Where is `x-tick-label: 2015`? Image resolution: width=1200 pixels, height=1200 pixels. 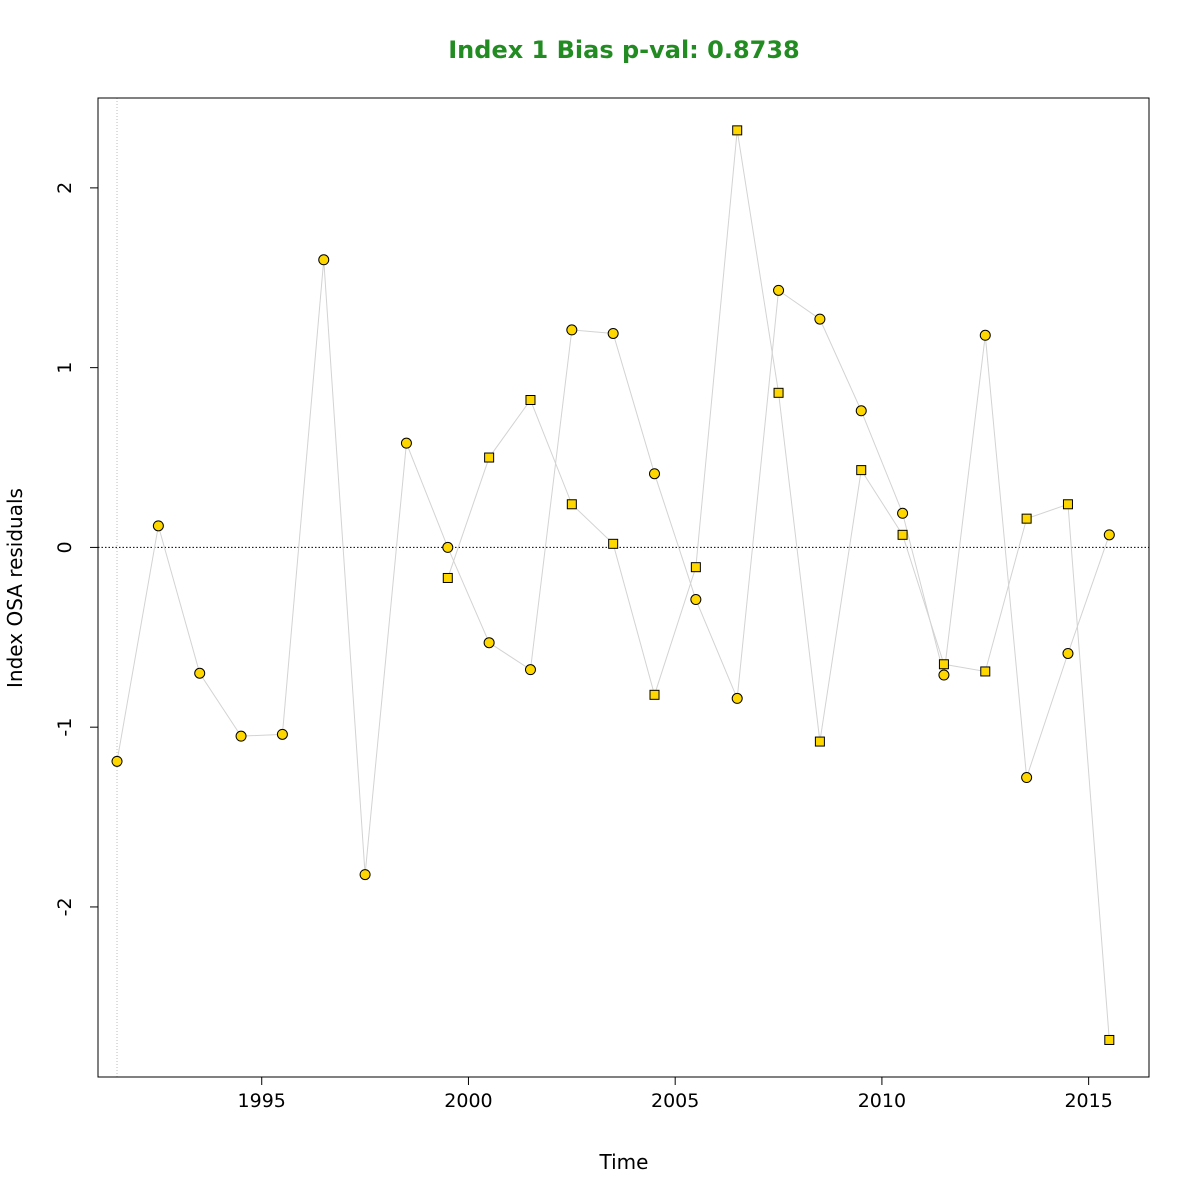
x-tick-label: 2015 is located at coordinates (1088, 1101).